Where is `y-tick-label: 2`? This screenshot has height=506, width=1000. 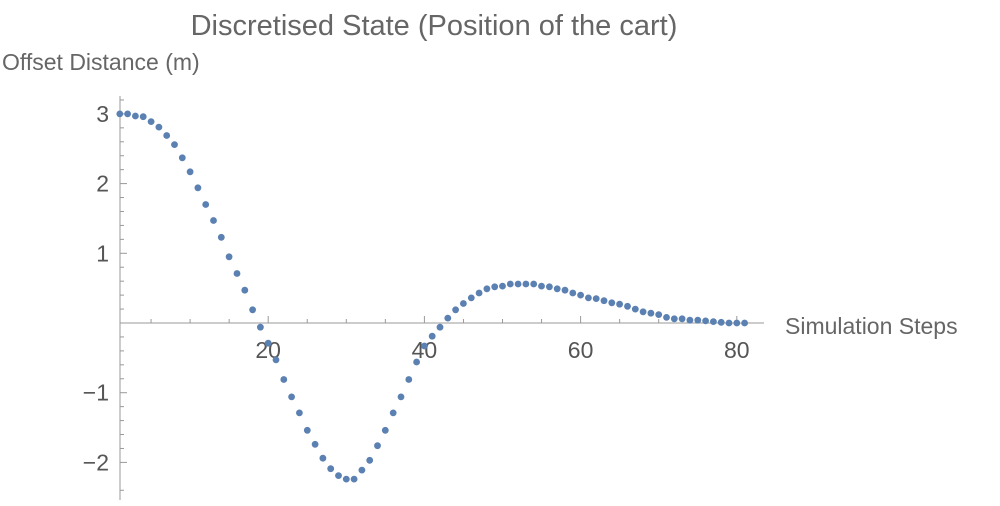
y-tick-label: 2 is located at coordinates (102, 184).